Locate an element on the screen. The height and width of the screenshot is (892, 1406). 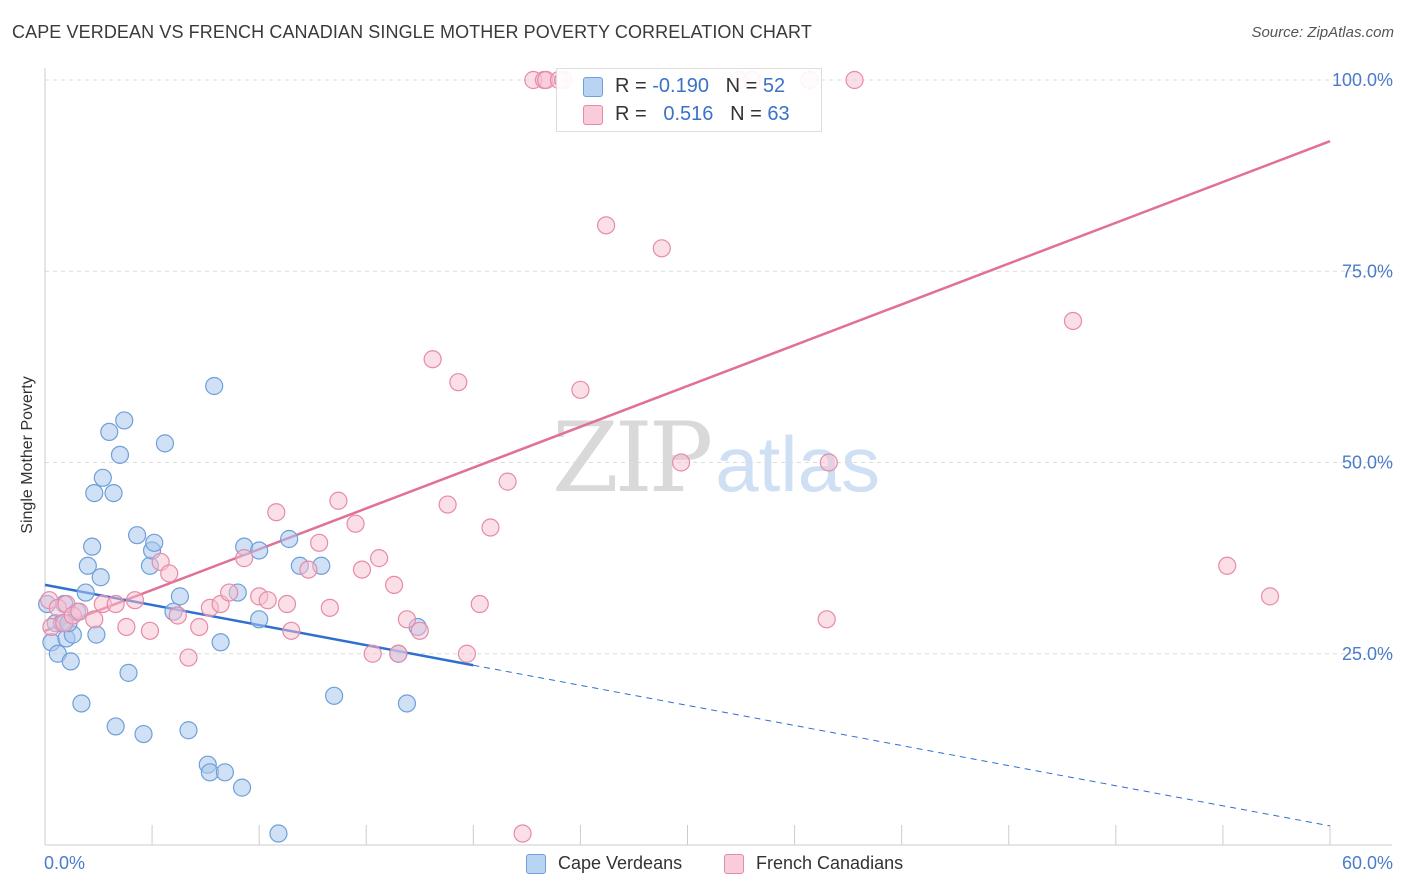
legend-r-value: 0.516 is located at coordinates (688, 114).